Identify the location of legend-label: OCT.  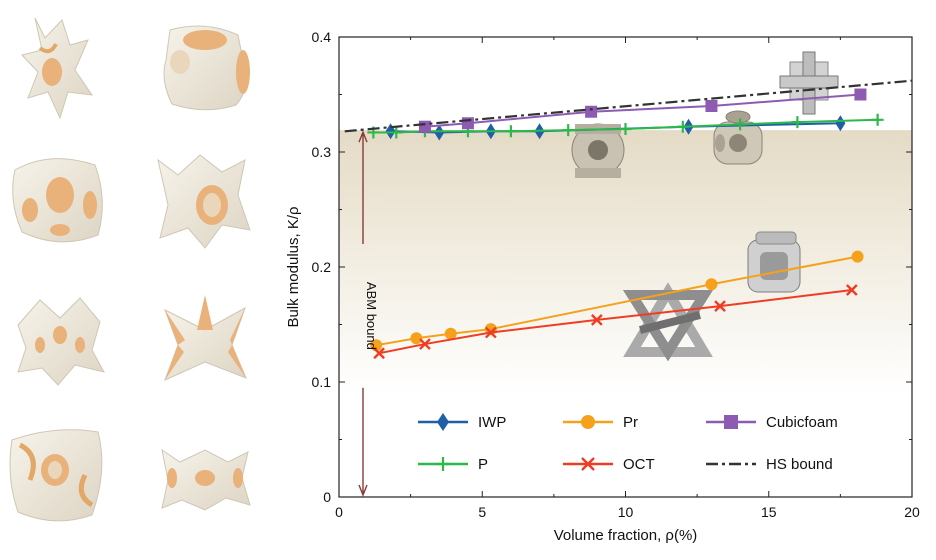
(639, 464).